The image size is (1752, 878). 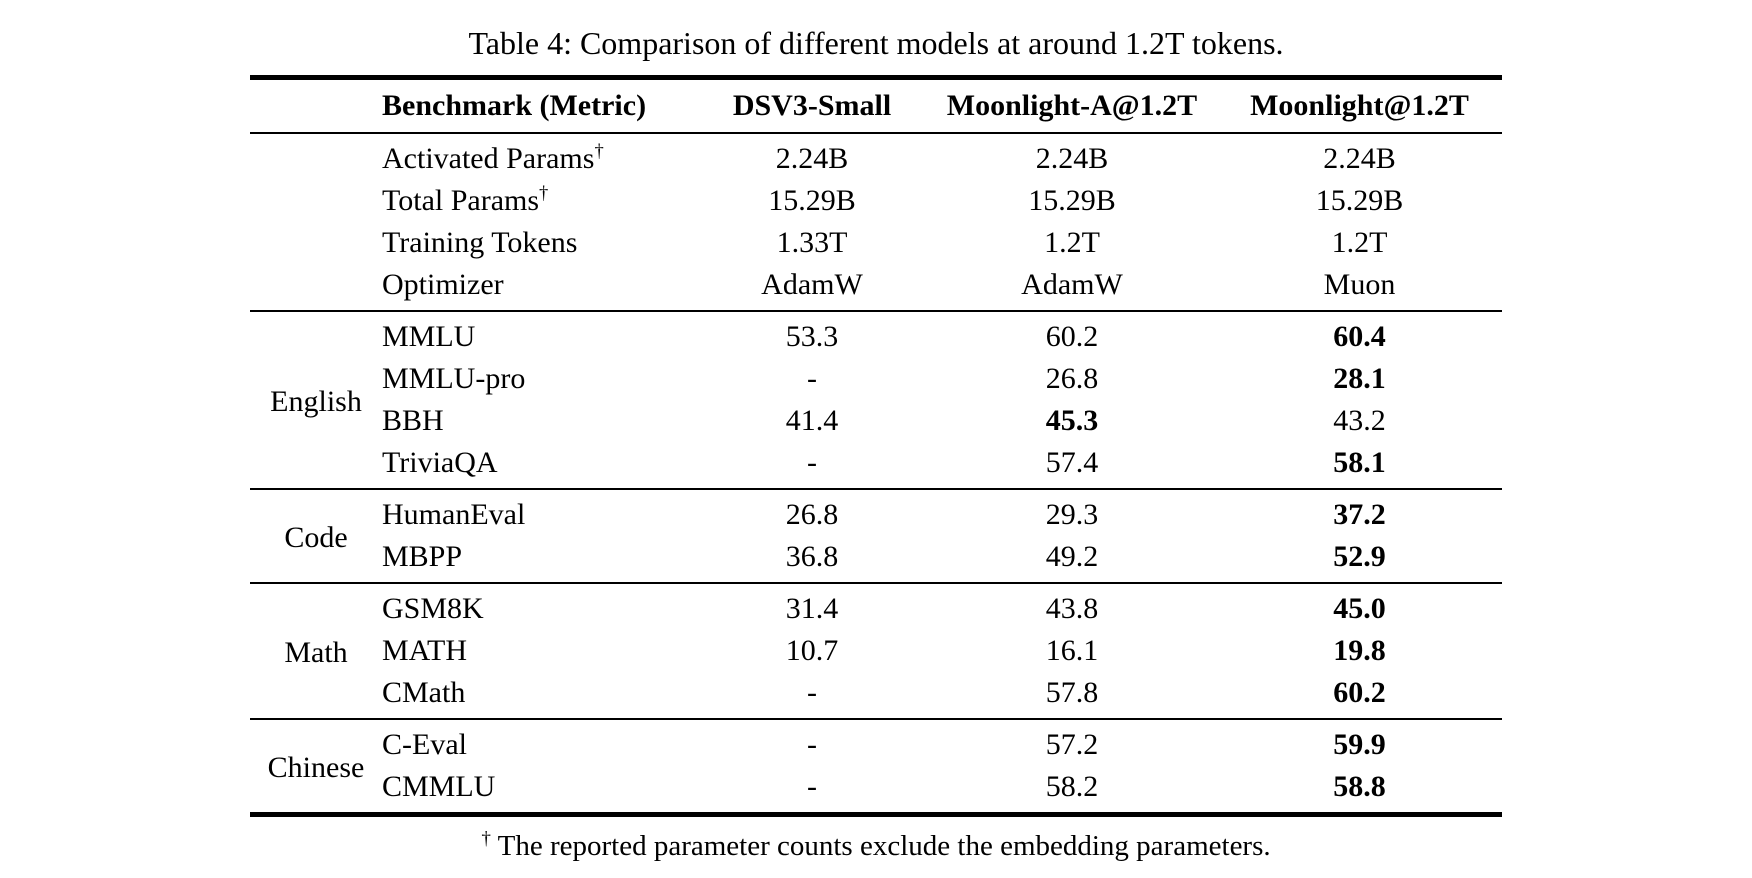 I want to click on value-cell-best: 45.3, so click(x=1072, y=420).